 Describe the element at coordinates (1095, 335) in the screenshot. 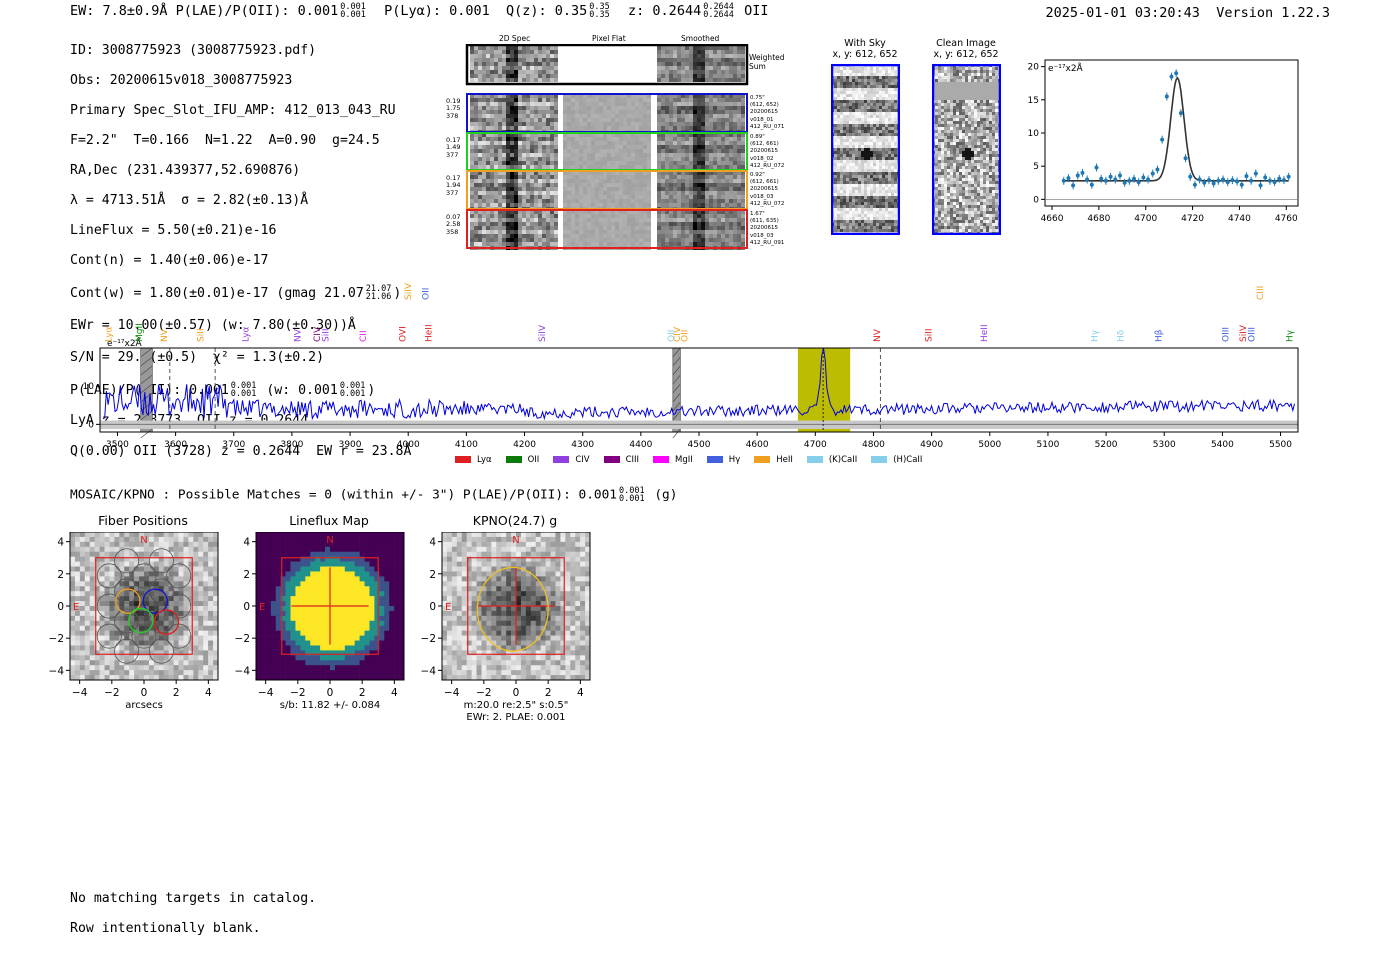

I see `emission-line-label: Hγ` at that location.